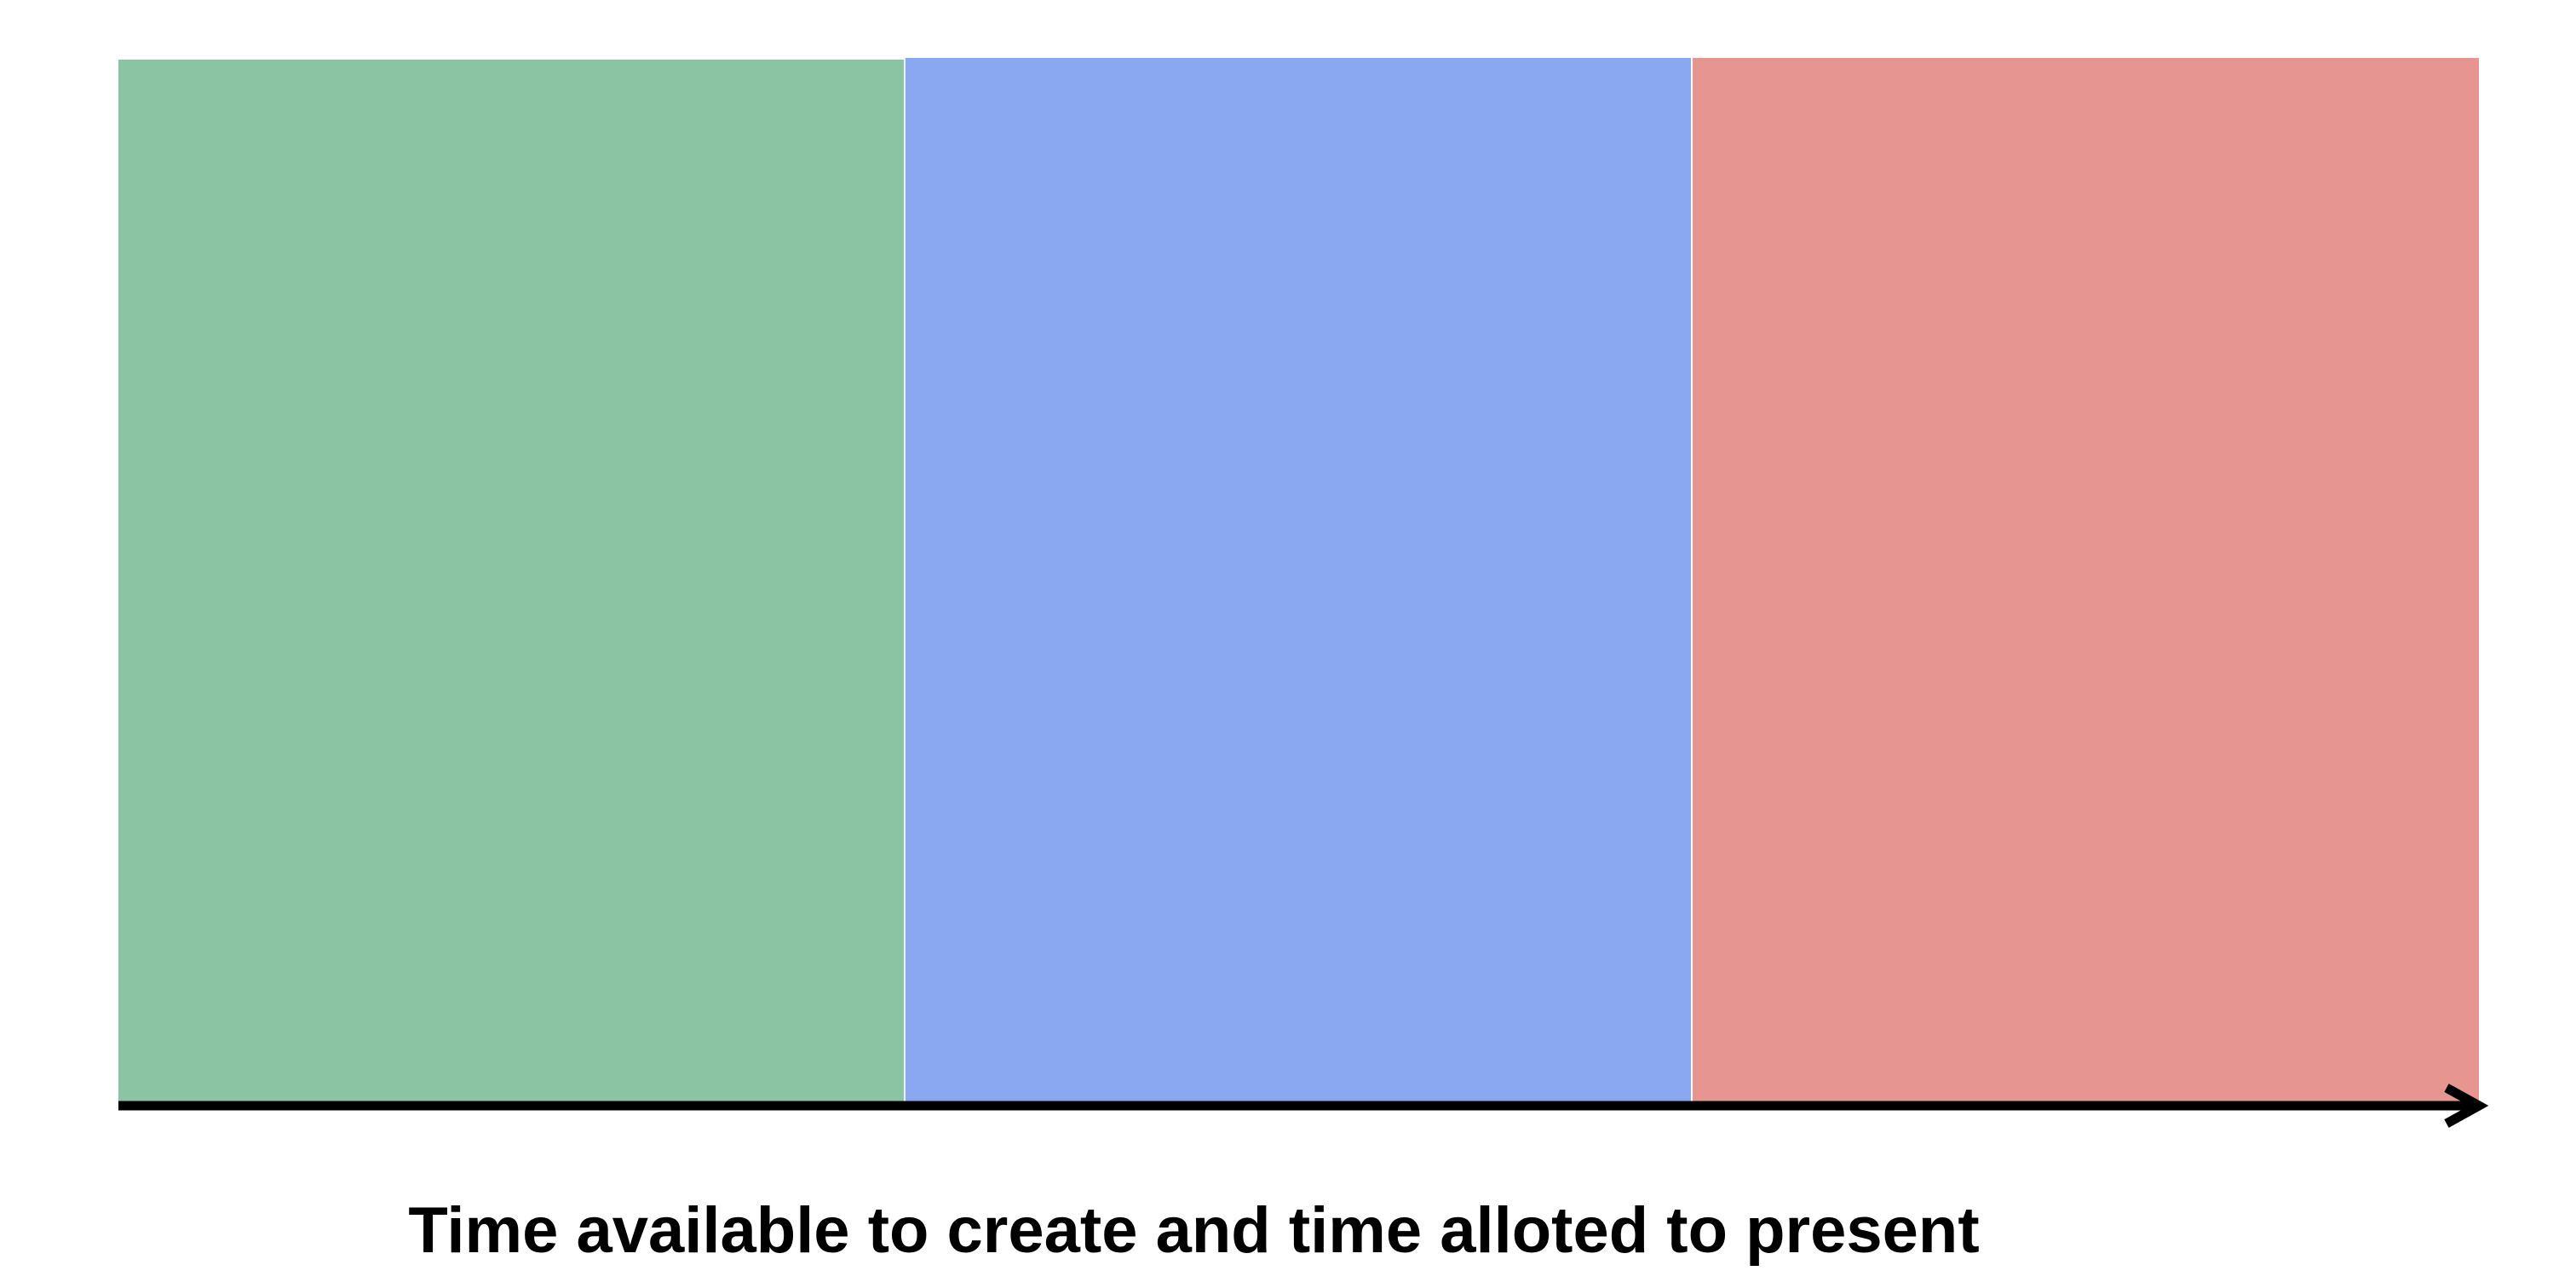  What do you see at coordinates (905, 580) in the screenshot?
I see `segment-divider` at bounding box center [905, 580].